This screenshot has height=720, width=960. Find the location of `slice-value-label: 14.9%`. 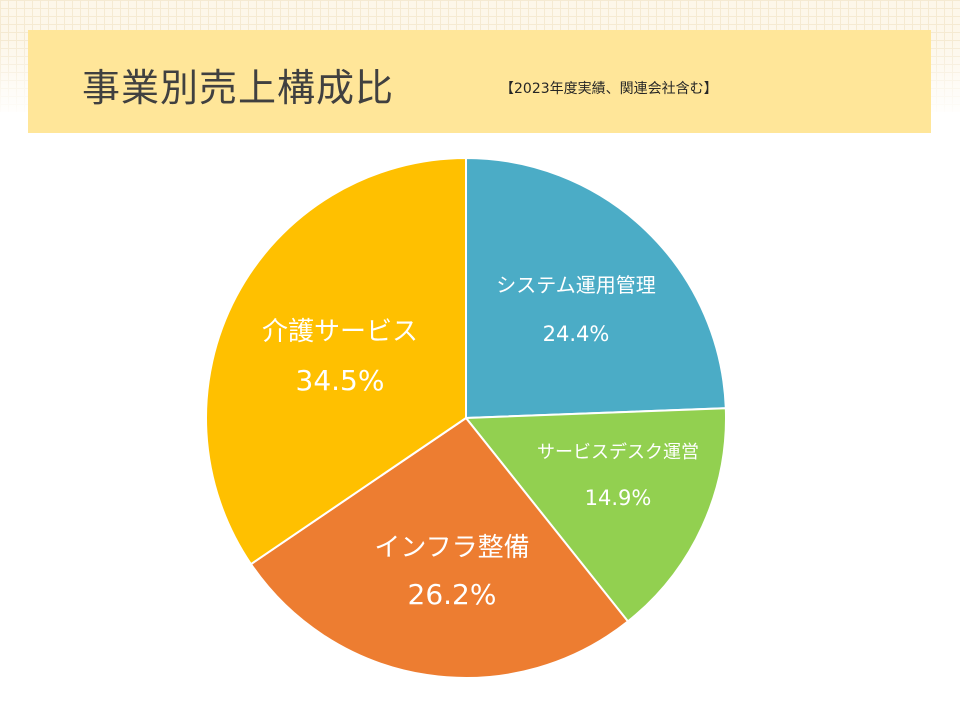

slice-value-label: 14.9% is located at coordinates (618, 498).